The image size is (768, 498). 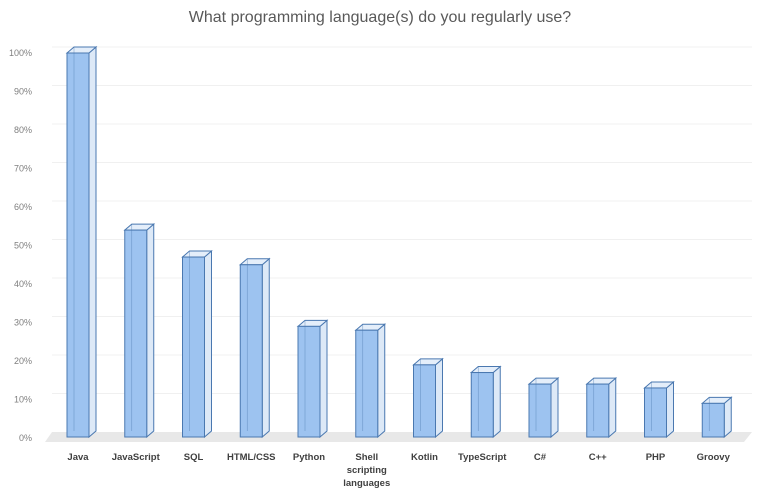 I want to click on y-axis: 0% 10% 20% 30% 40% 50% 60% 70% 80% 90% 100%, so click(x=20, y=245).